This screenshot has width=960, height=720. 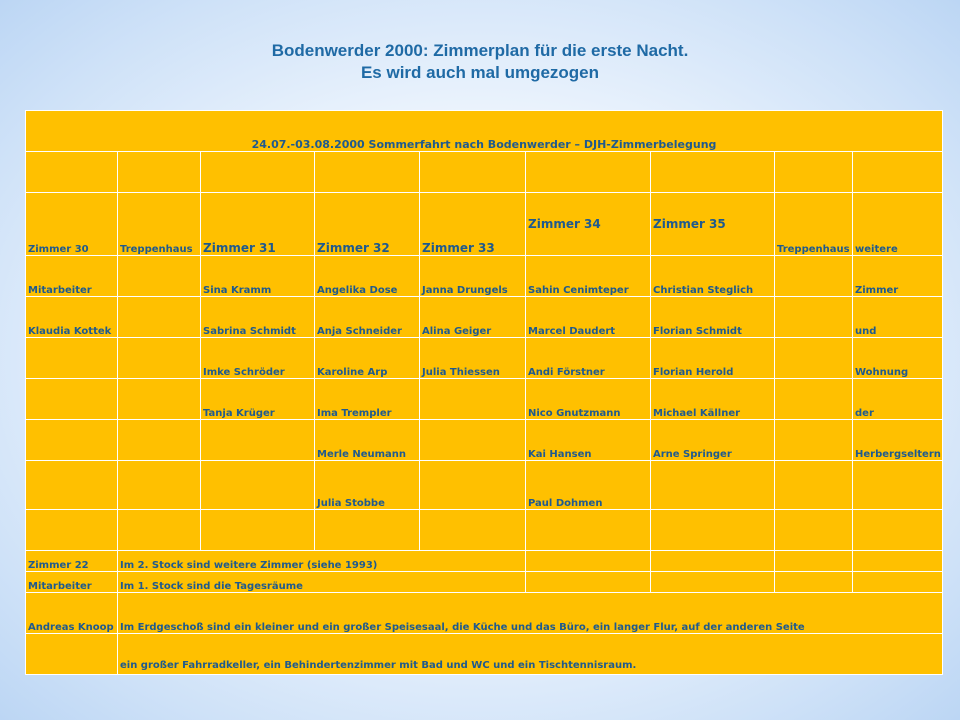 I want to click on left-cell-mitarbeiter: Mitarbeiter, so click(x=71, y=276).